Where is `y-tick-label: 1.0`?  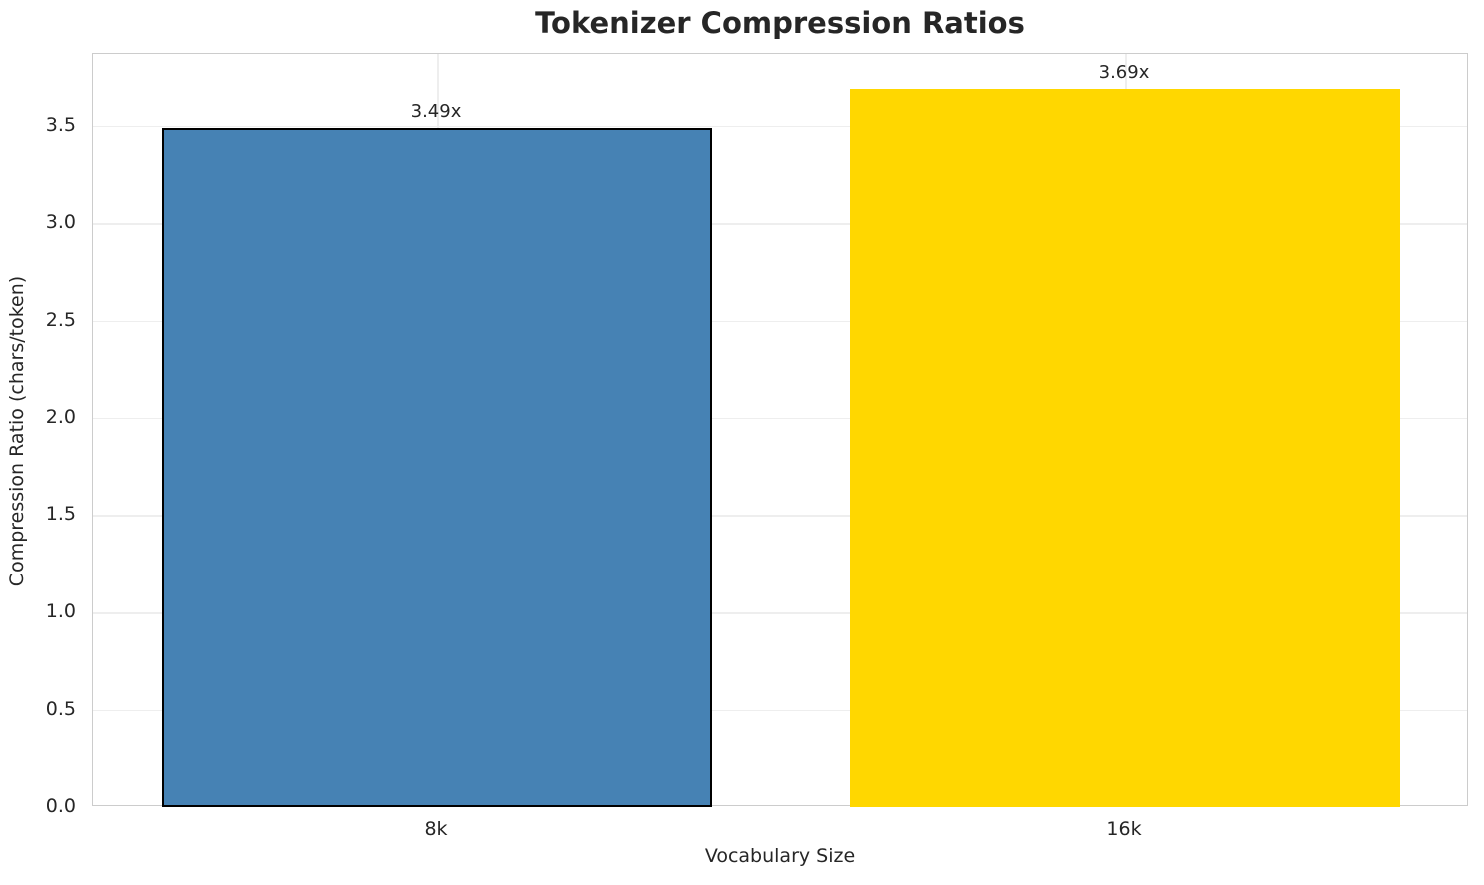 y-tick-label: 1.0 is located at coordinates (60, 611).